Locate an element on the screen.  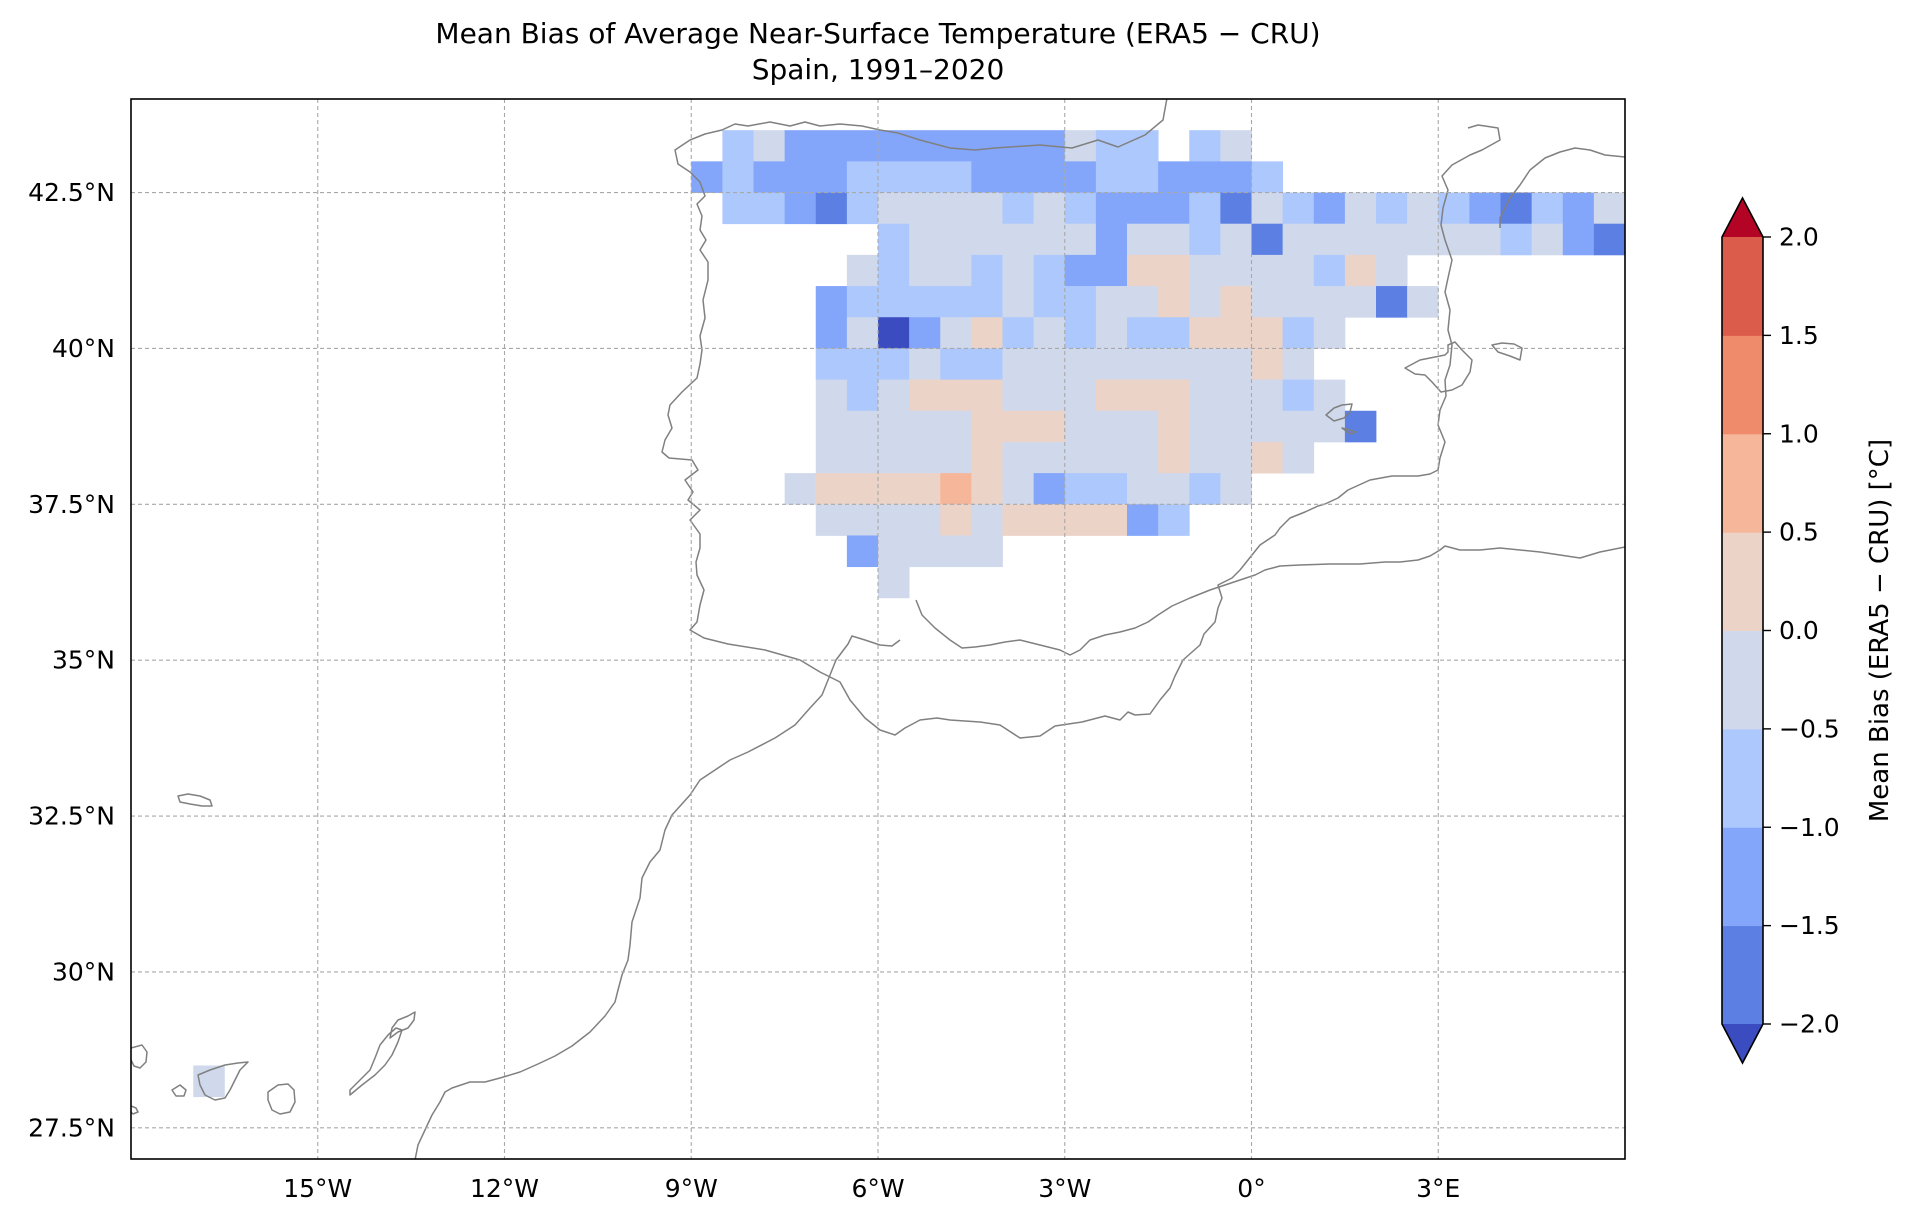
lat-tick-label: 42.5°N is located at coordinates (71, 192).